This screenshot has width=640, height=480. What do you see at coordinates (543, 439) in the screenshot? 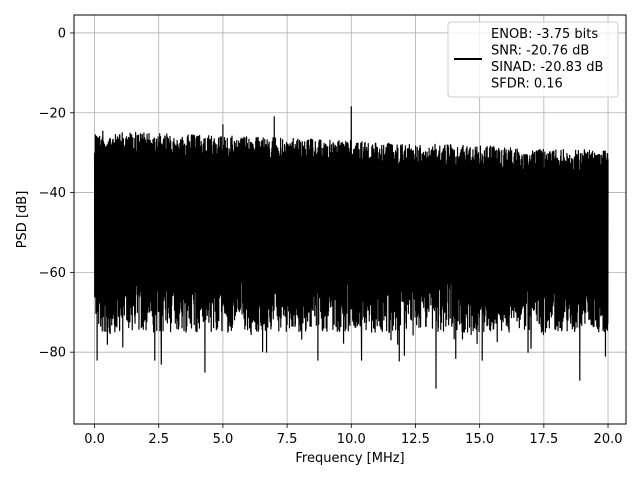
I see `x-tick-label: 17.5` at bounding box center [543, 439].